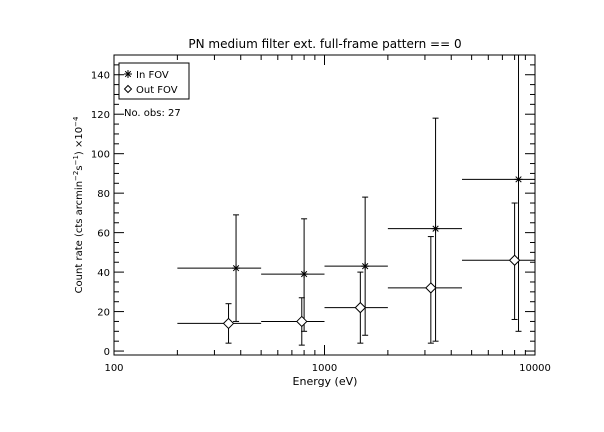 Image resolution: width=604 pixels, height=432 pixels. I want to click on y-axis-label-exp2: −1, so click(76, 160).